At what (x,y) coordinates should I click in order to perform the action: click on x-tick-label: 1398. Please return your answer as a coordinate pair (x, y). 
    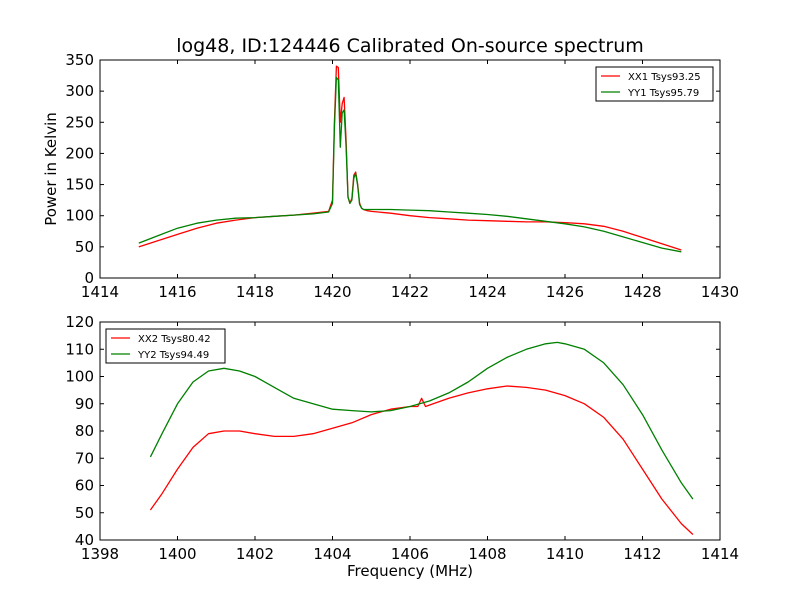
    Looking at the image, I should click on (100, 554).